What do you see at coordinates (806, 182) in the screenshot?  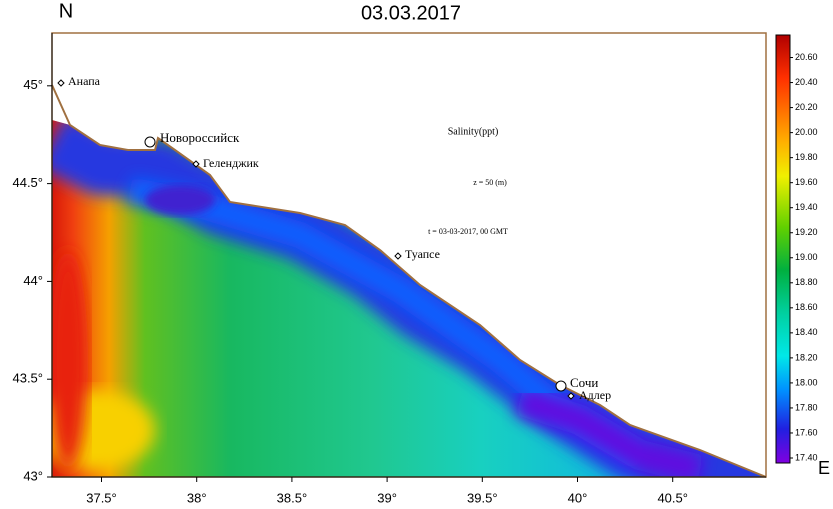 I see `colorbar-tick-label: 19.60` at bounding box center [806, 182].